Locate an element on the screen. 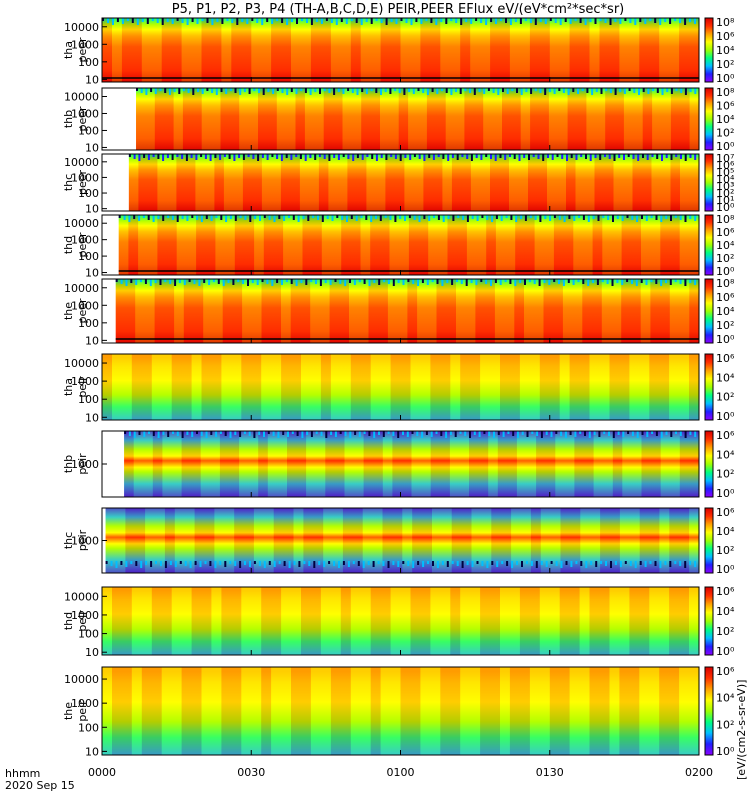 This screenshot has width=750, height=800. colorbar is located at coordinates (709, 464).